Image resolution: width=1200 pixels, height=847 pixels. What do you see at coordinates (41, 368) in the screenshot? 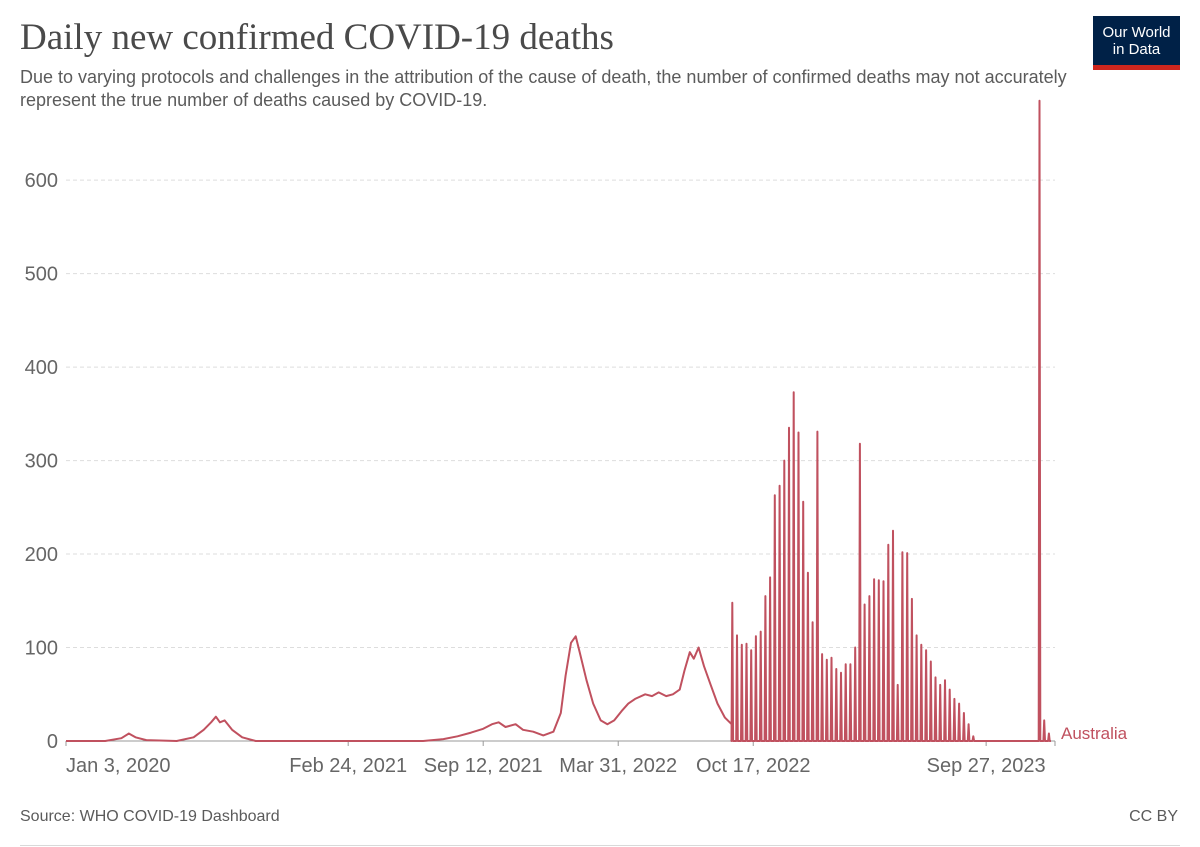
I see `y-tick-label: 400` at bounding box center [41, 368].